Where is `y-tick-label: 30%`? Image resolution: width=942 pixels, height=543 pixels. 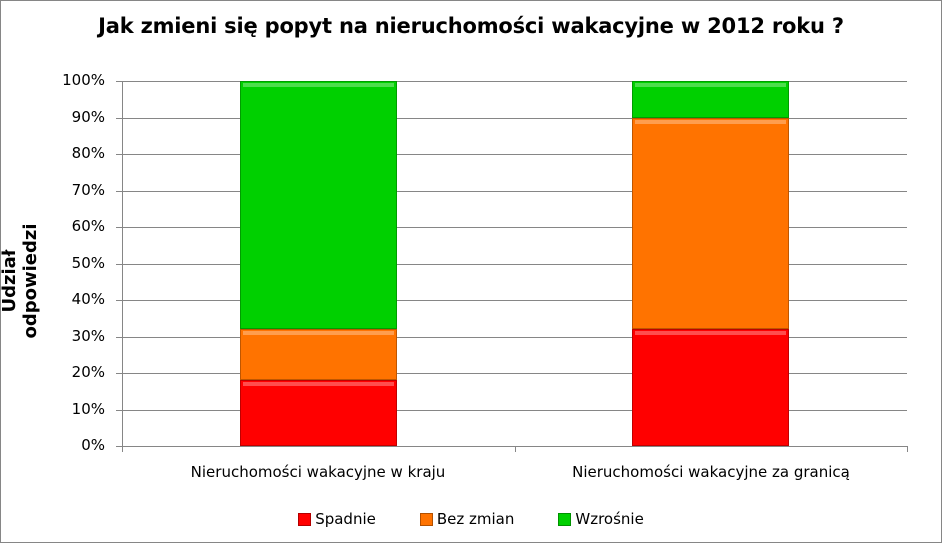 y-tick-label: 30% is located at coordinates (88, 335).